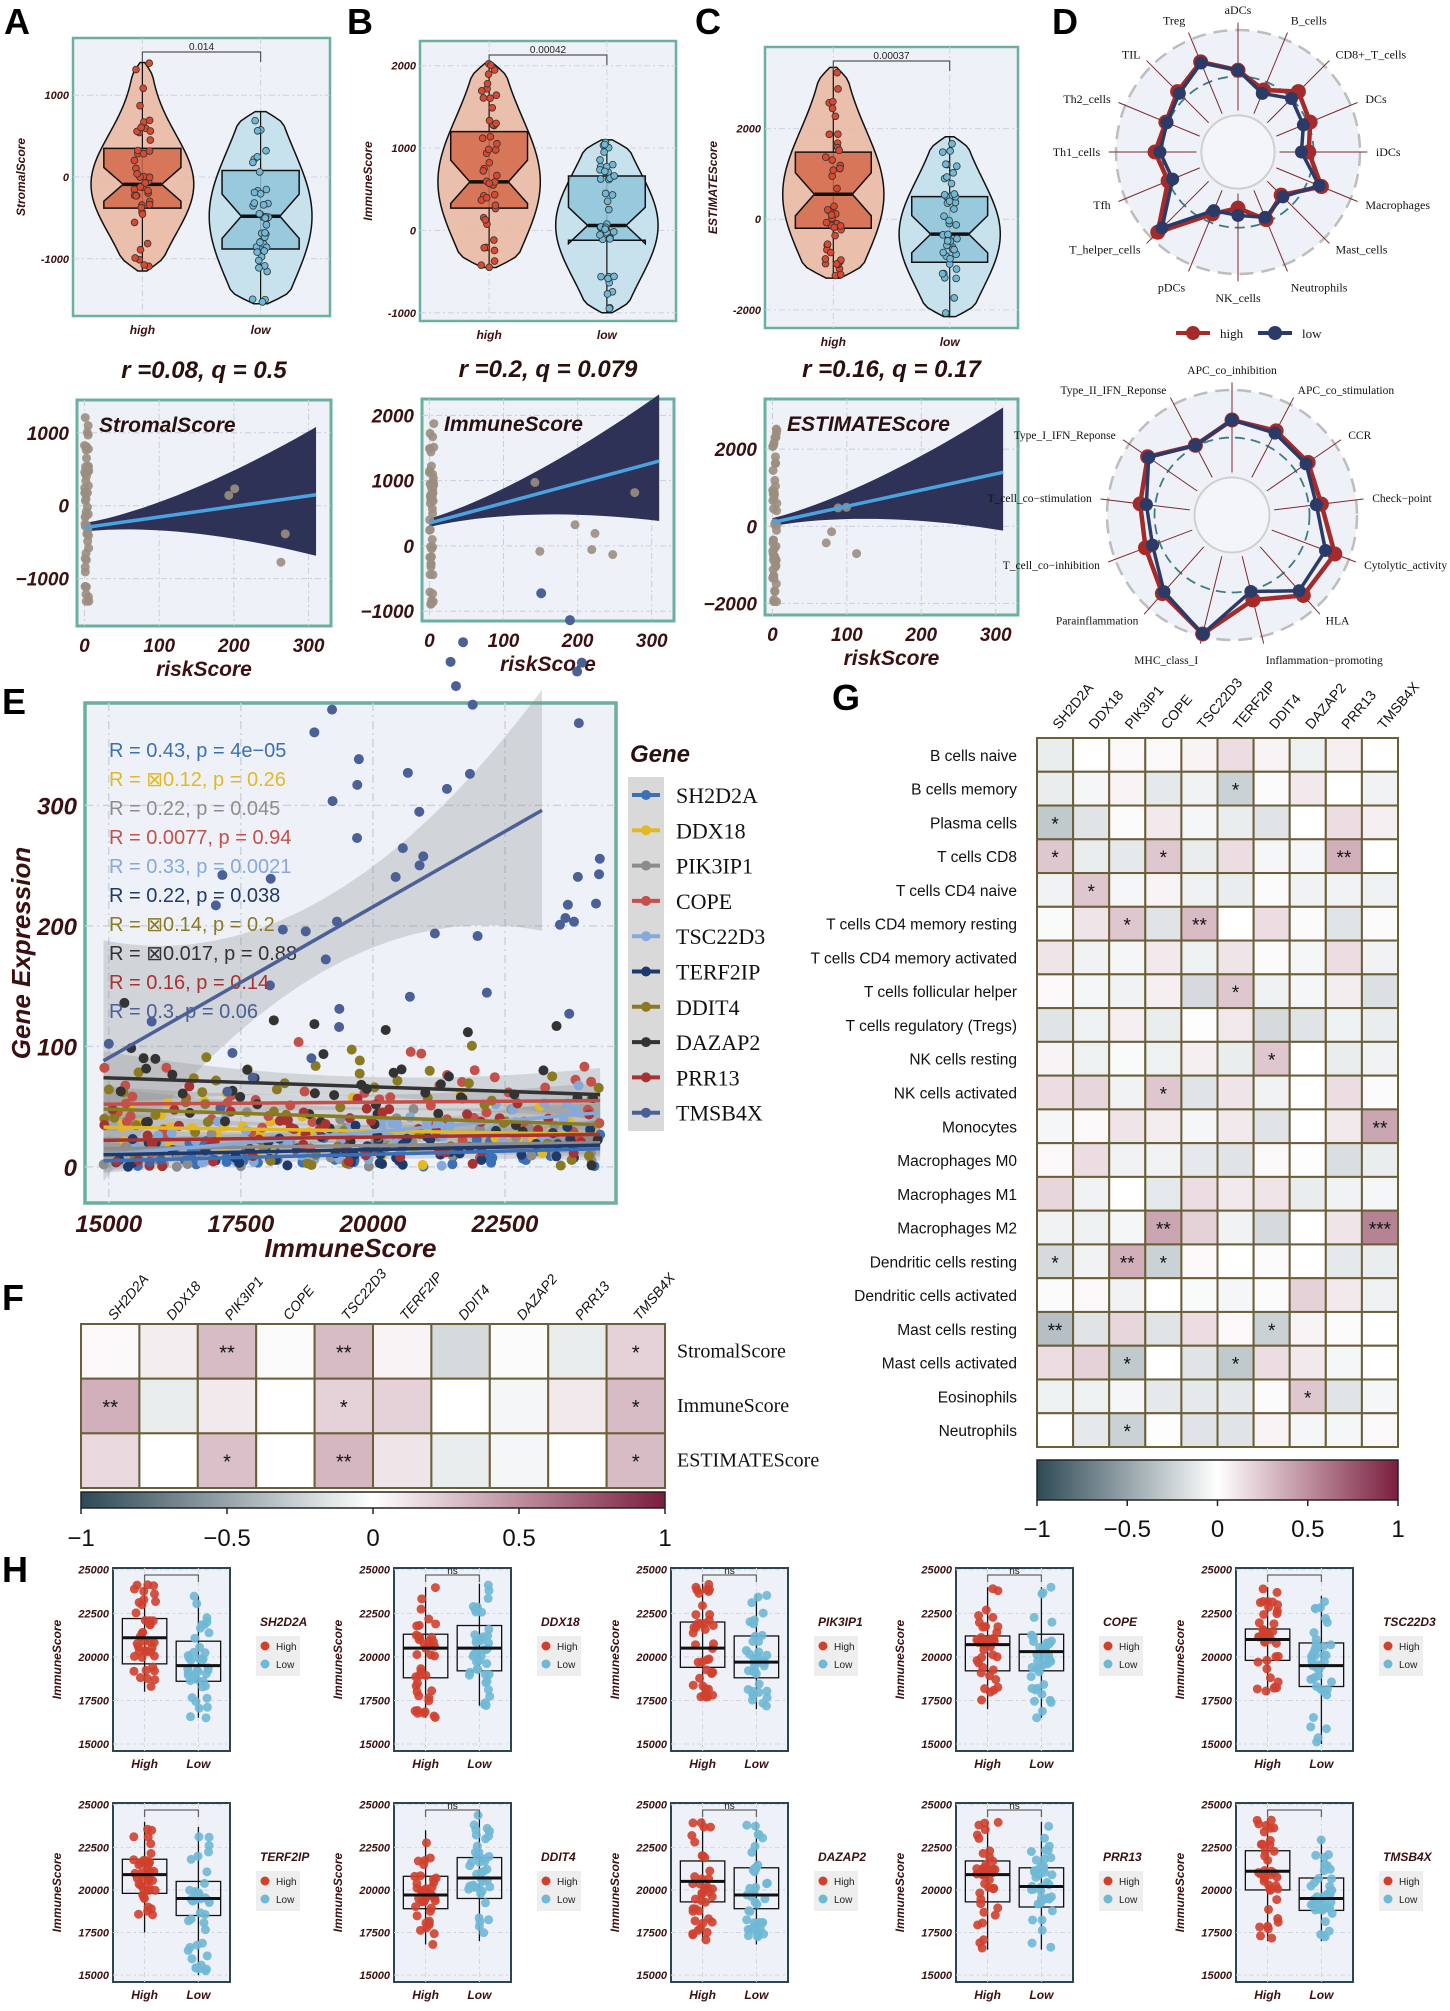 This screenshot has width=1450, height=2011. Describe the element at coordinates (987, 1764) in the screenshot. I see `x-tick-label: High` at that location.